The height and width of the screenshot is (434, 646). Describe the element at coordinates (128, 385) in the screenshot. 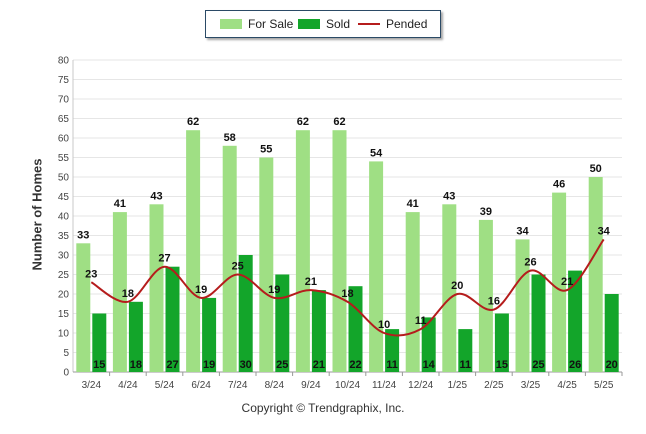

I see `x-tick-label: 4/24` at that location.